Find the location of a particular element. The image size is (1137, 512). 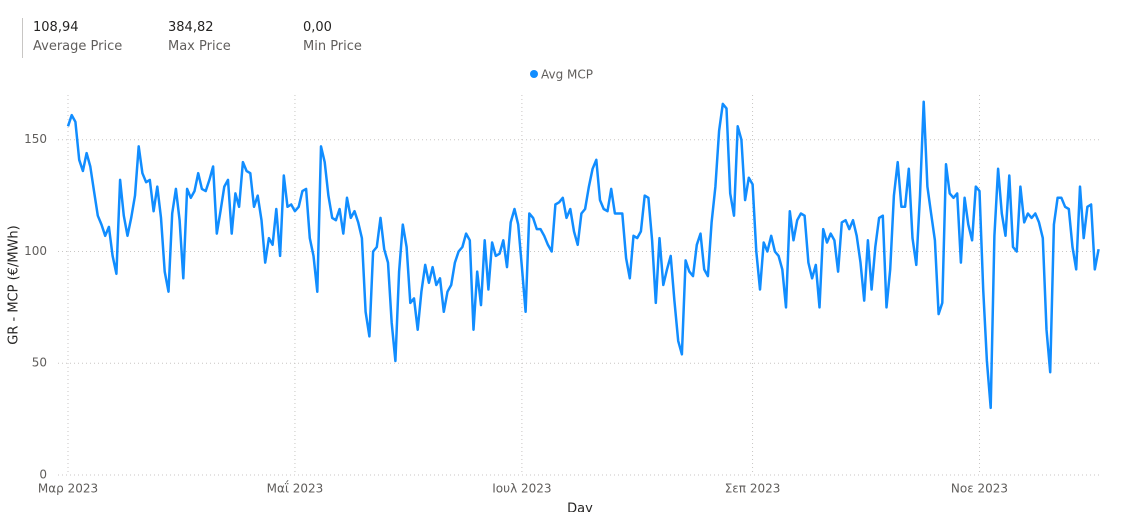

legend-marker is located at coordinates (534, 74).